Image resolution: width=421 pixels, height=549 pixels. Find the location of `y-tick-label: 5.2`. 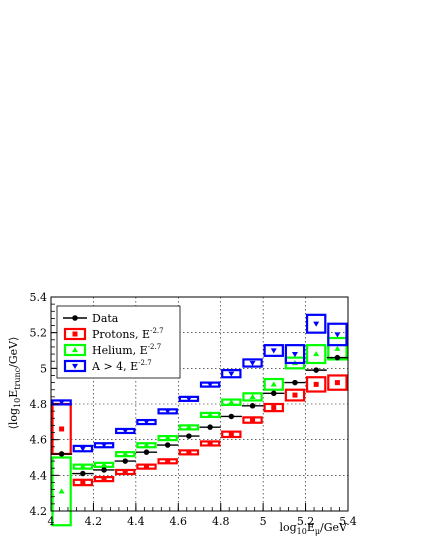

y-tick-label: 5.2 is located at coordinates (39, 333).